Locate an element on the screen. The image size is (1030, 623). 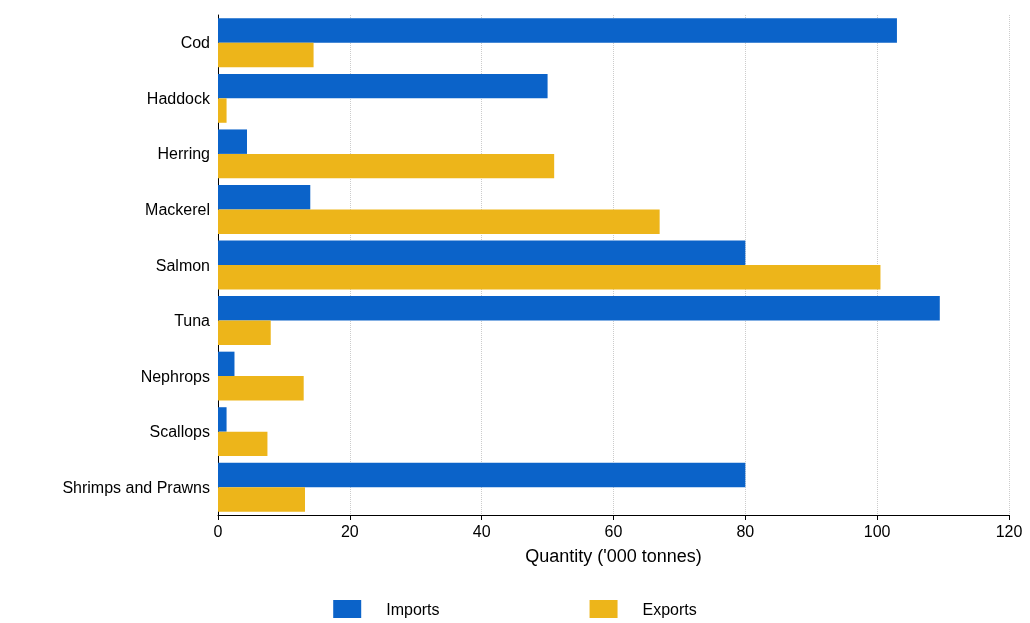
y-tick-label: Scallops is located at coordinates (179, 432).